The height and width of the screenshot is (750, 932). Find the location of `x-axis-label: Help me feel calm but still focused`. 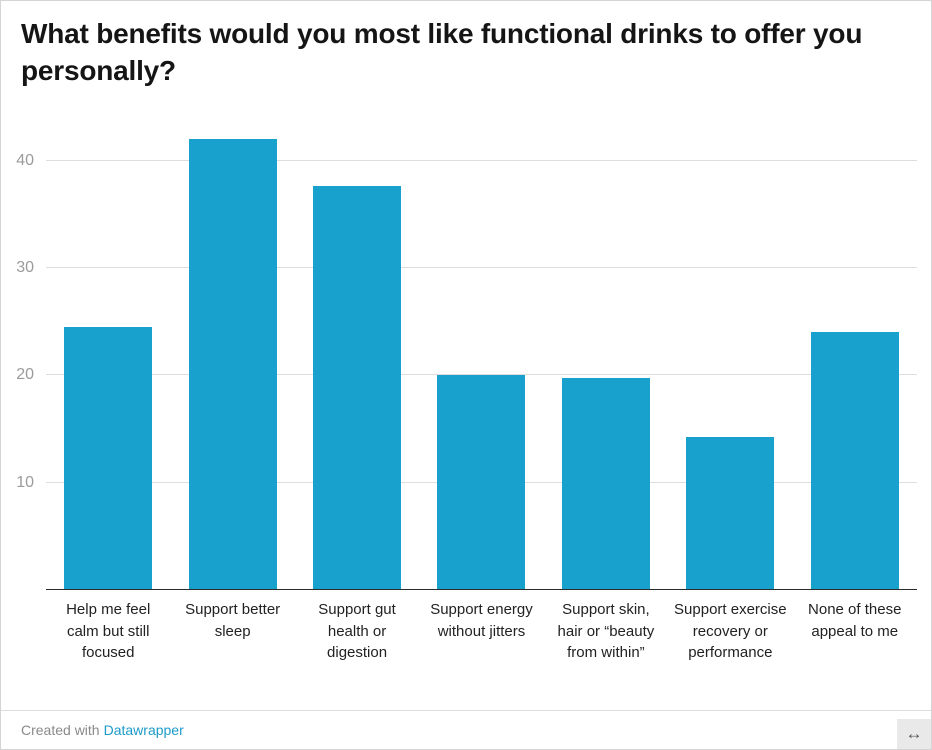

x-axis-label: Help me feel calm but still focused is located at coordinates (108, 631).